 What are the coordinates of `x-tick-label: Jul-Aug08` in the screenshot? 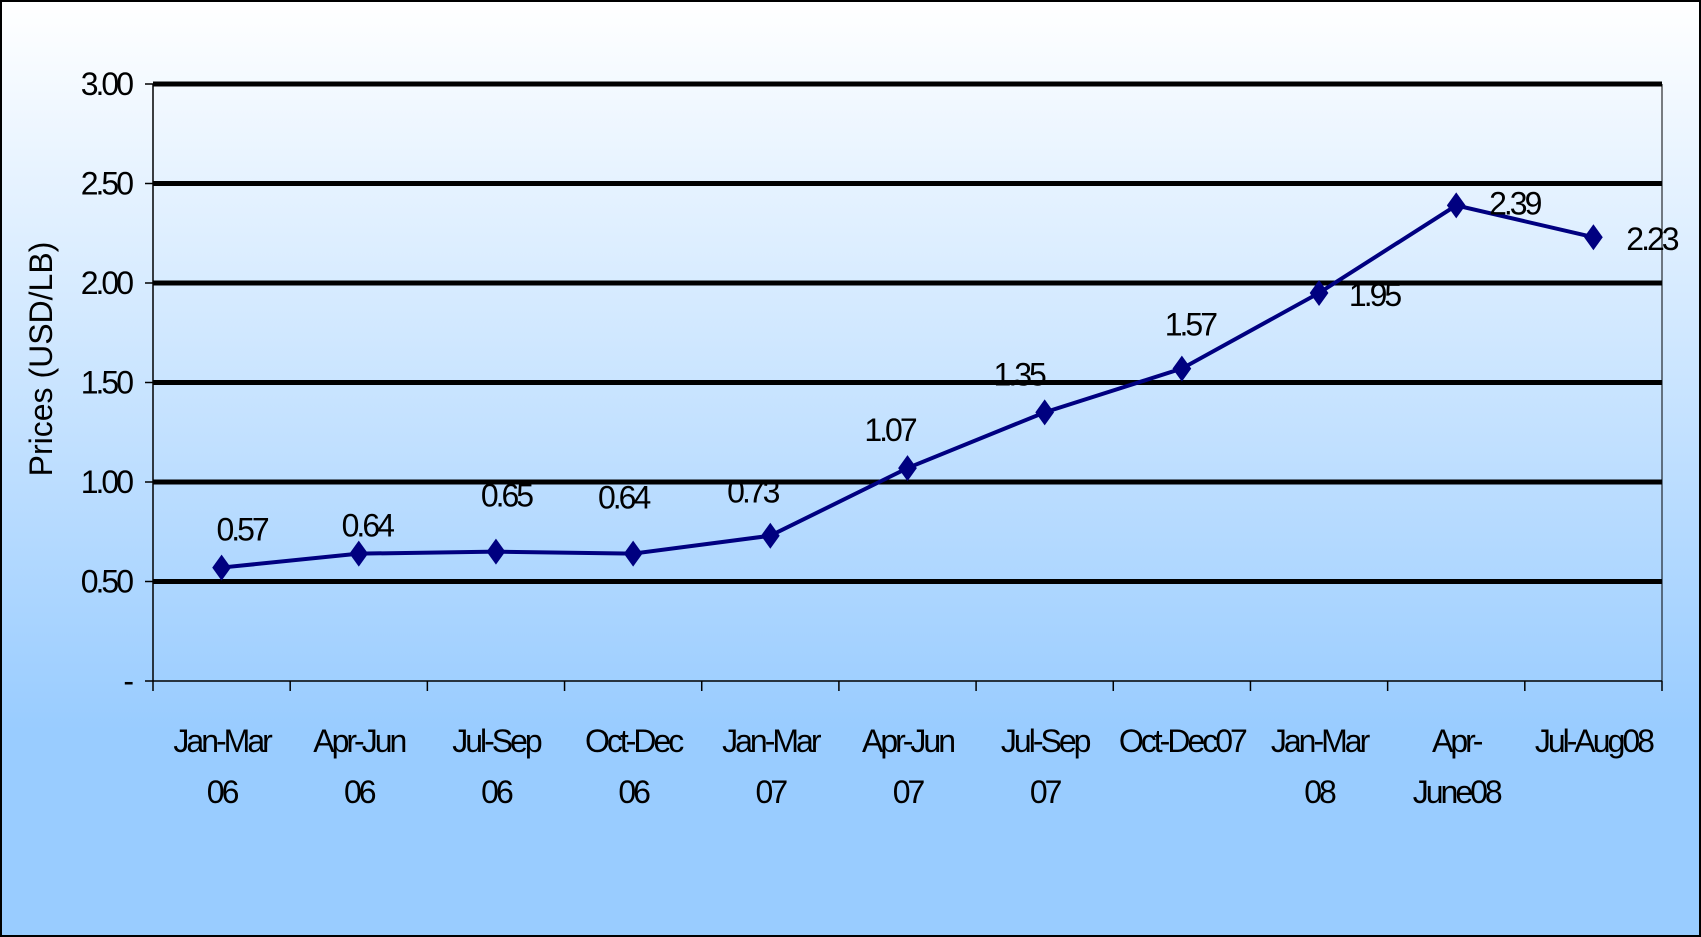 It's located at (1594, 741).